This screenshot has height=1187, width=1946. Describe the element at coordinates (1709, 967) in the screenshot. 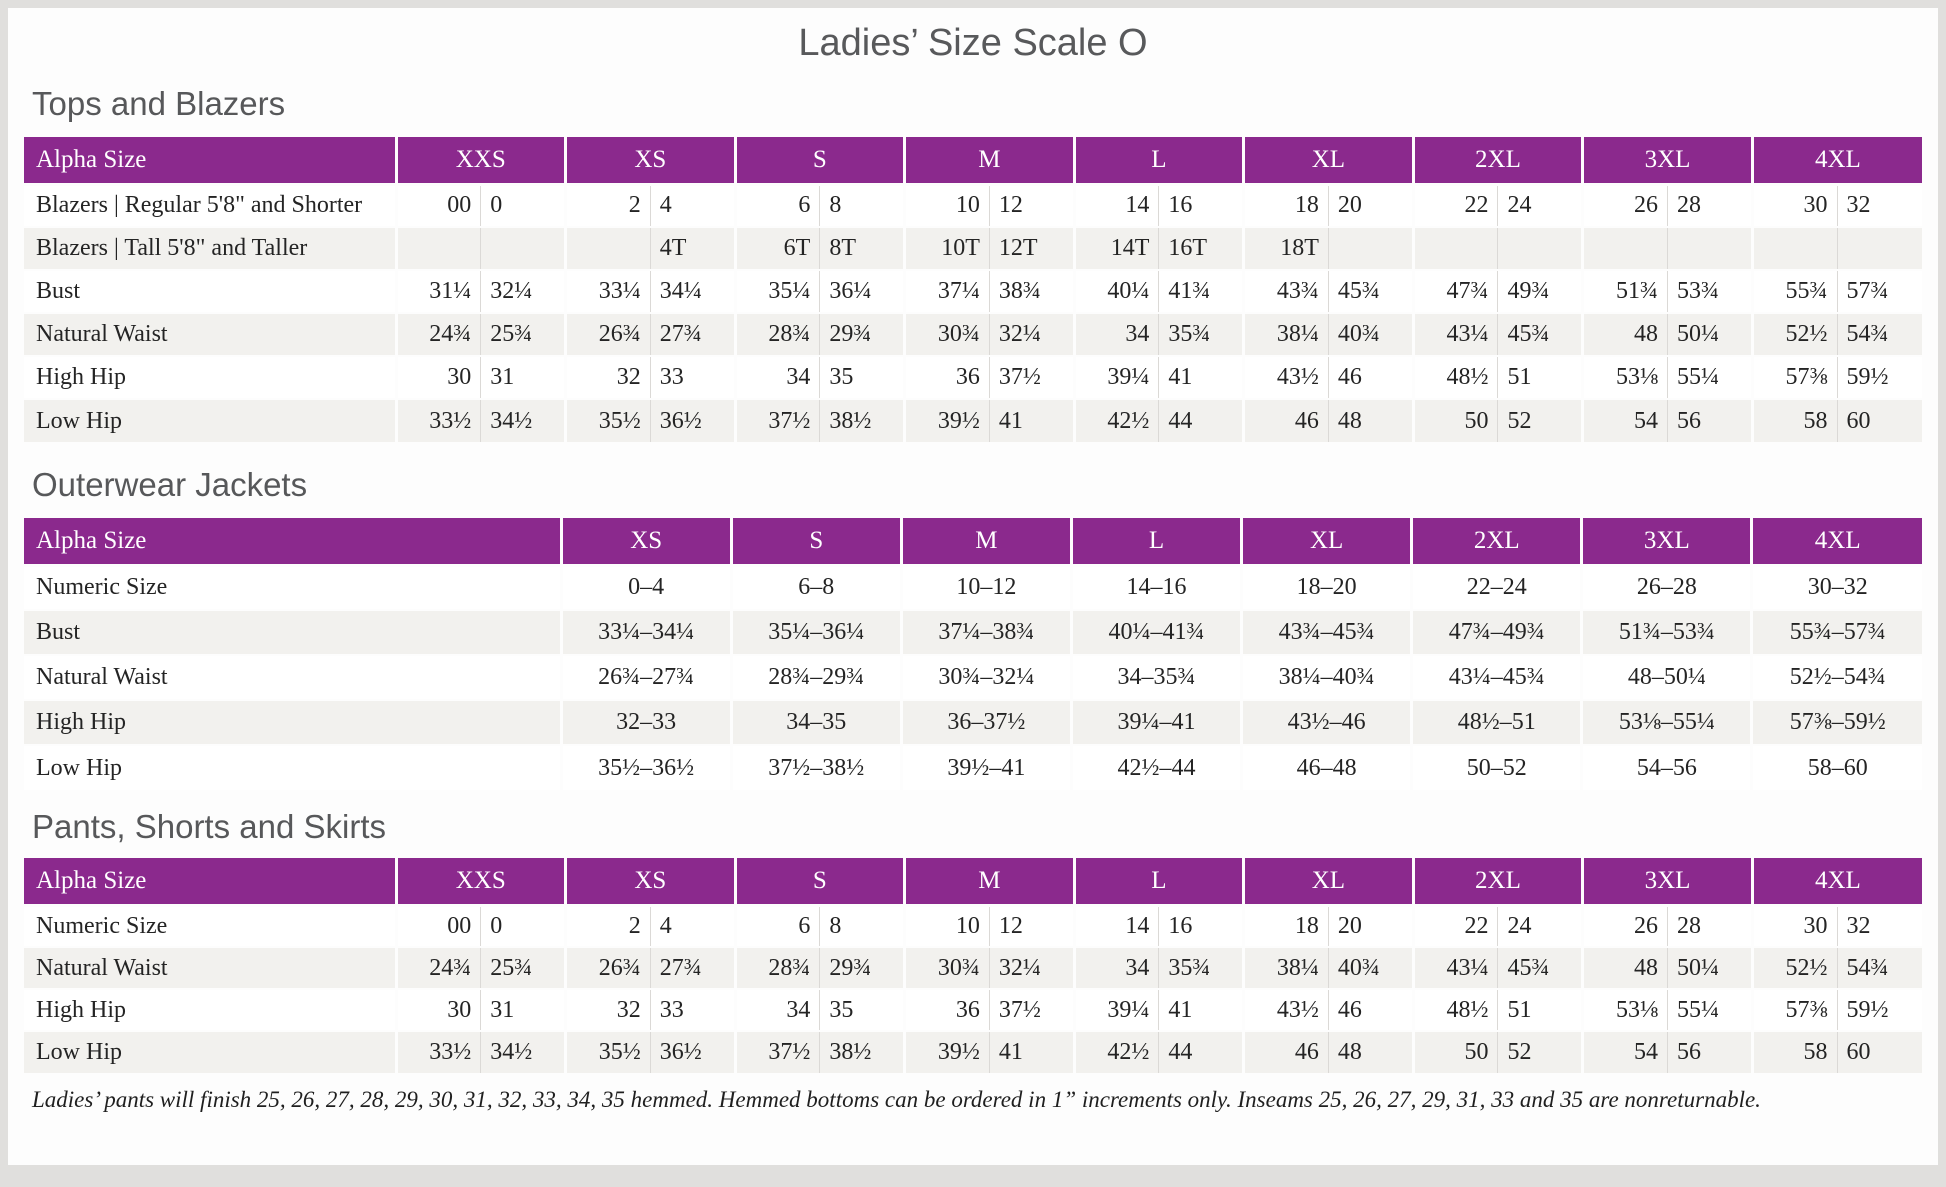

I see `data-cell: 50¼` at that location.